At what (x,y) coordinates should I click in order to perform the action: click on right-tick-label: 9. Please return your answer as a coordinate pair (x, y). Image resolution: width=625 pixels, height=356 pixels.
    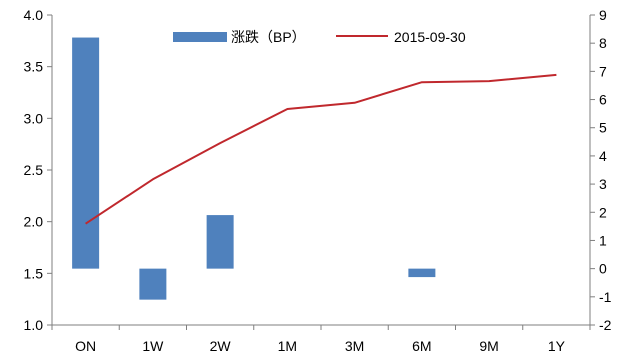
    Looking at the image, I should click on (603, 15).